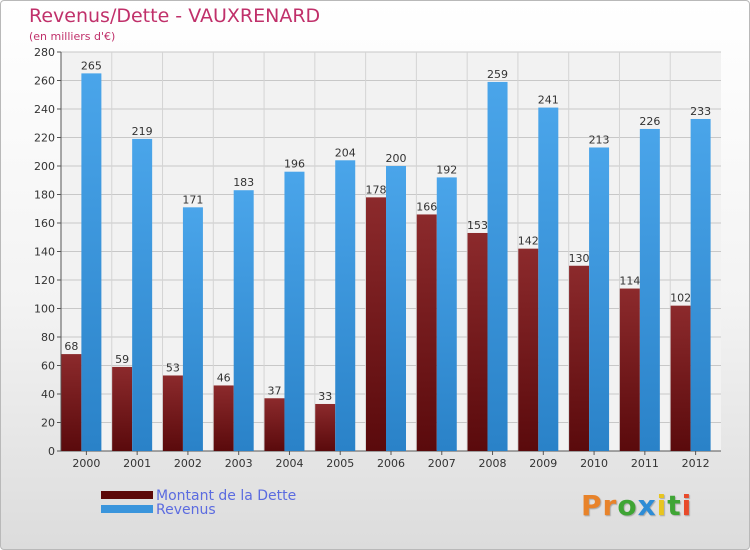 The width and height of the screenshot is (750, 550). What do you see at coordinates (442, 463) in the screenshot?
I see `x-tick-label: 2007` at bounding box center [442, 463].